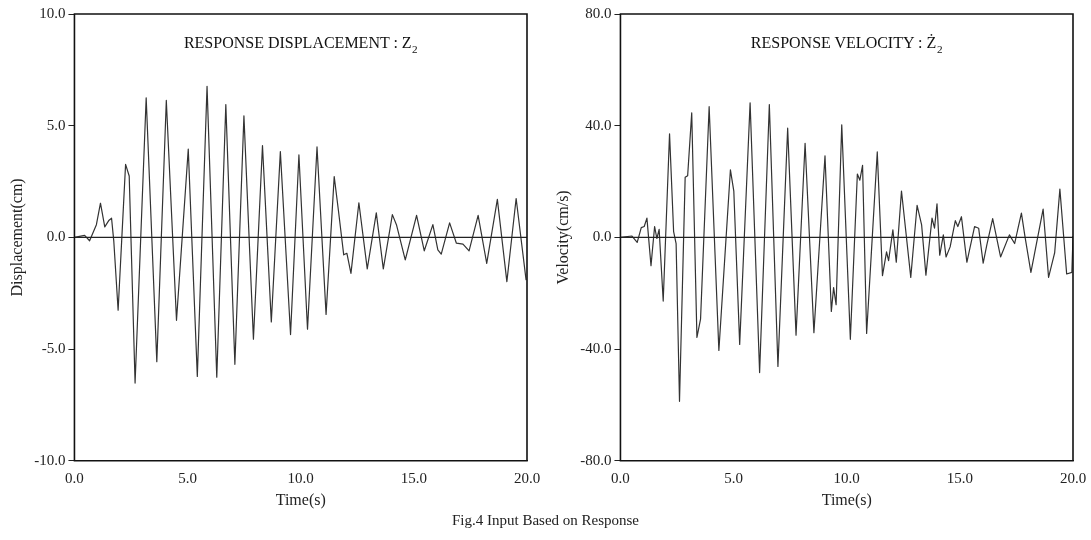 Image resolution: width=1091 pixels, height=540 pixels. What do you see at coordinates (562, 237) in the screenshot?
I see `y-axis-title: Velocity(cm/s)` at bounding box center [562, 237].